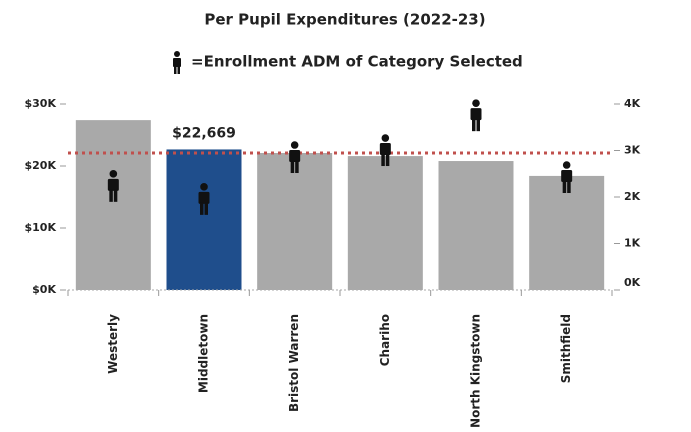  Describe the element at coordinates (41, 227) in the screenshot. I see `y-tick-label: $10K` at that location.